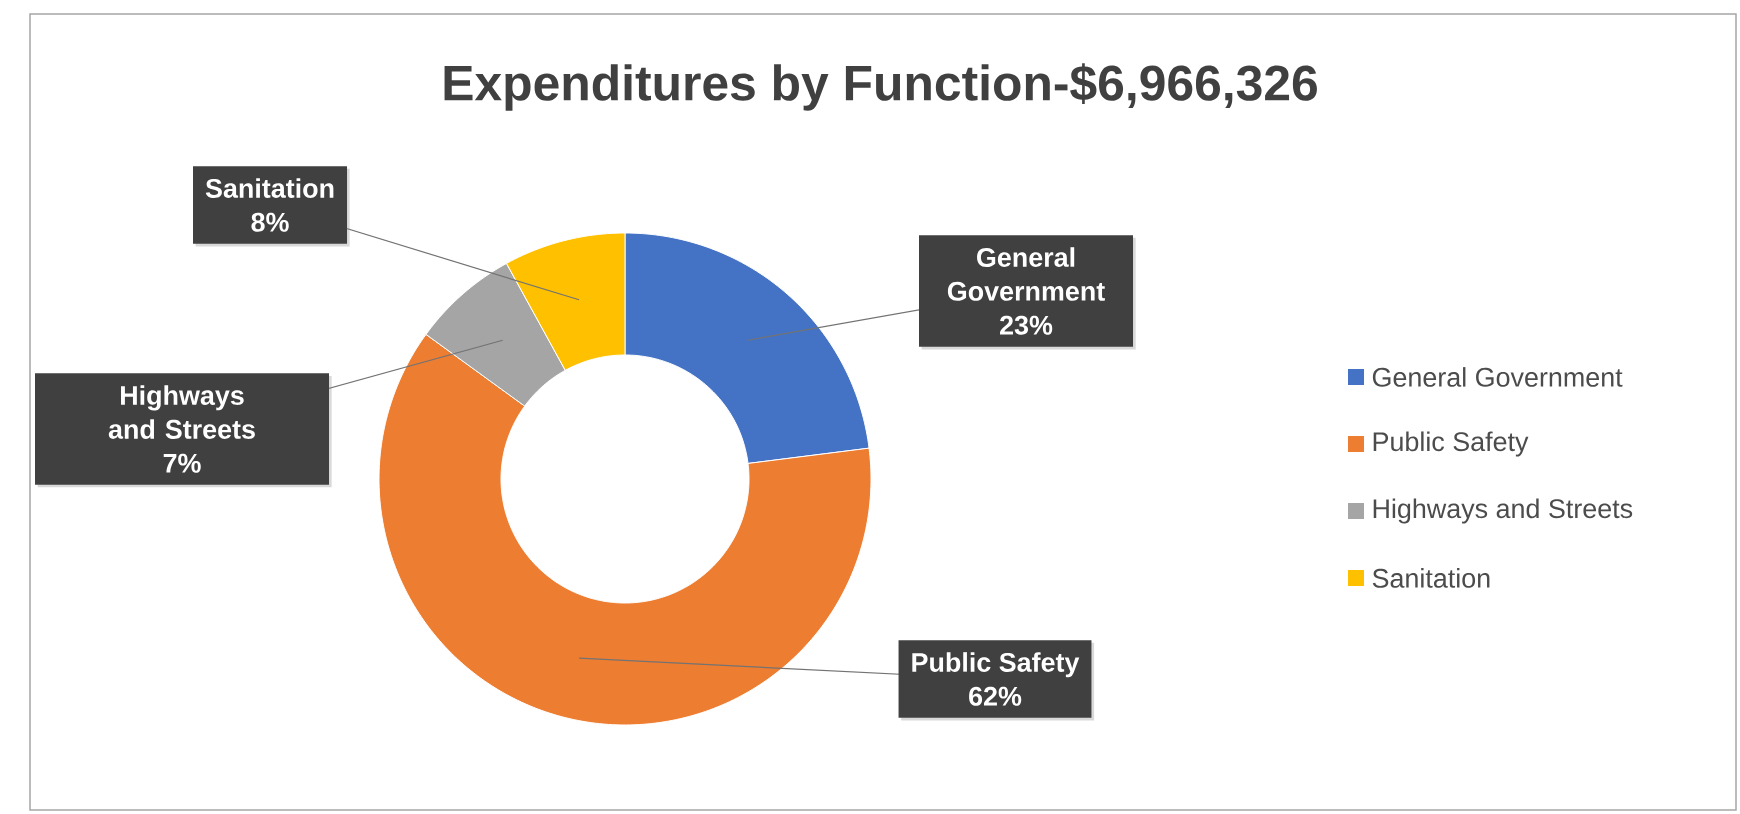  I want to click on chart-title: Expenditures by Function-$6,966,326, so click(880, 87).